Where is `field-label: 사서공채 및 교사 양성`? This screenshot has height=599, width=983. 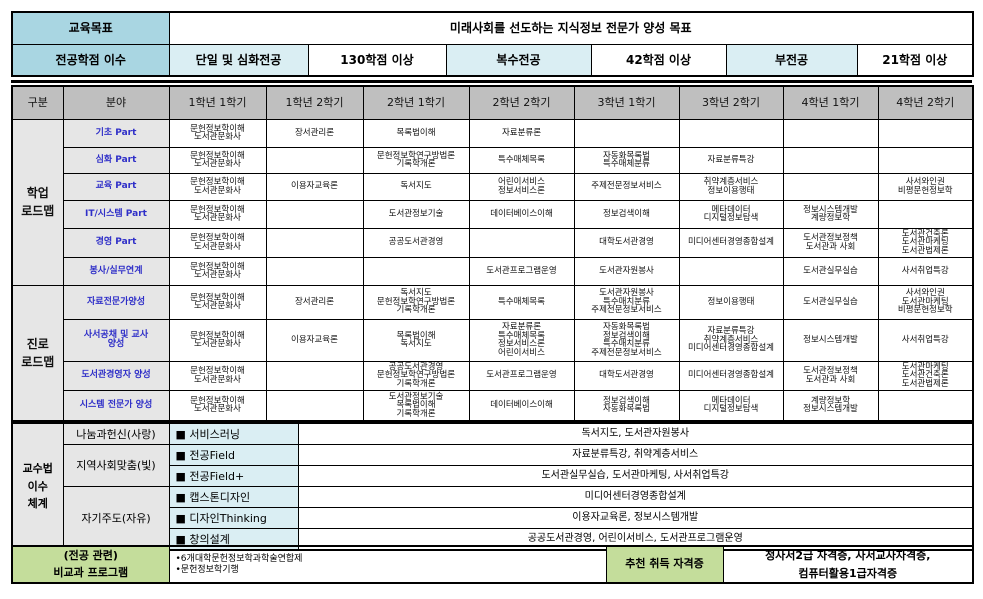
field-label: 사서공채 및 교사 양성 is located at coordinates (116, 340).